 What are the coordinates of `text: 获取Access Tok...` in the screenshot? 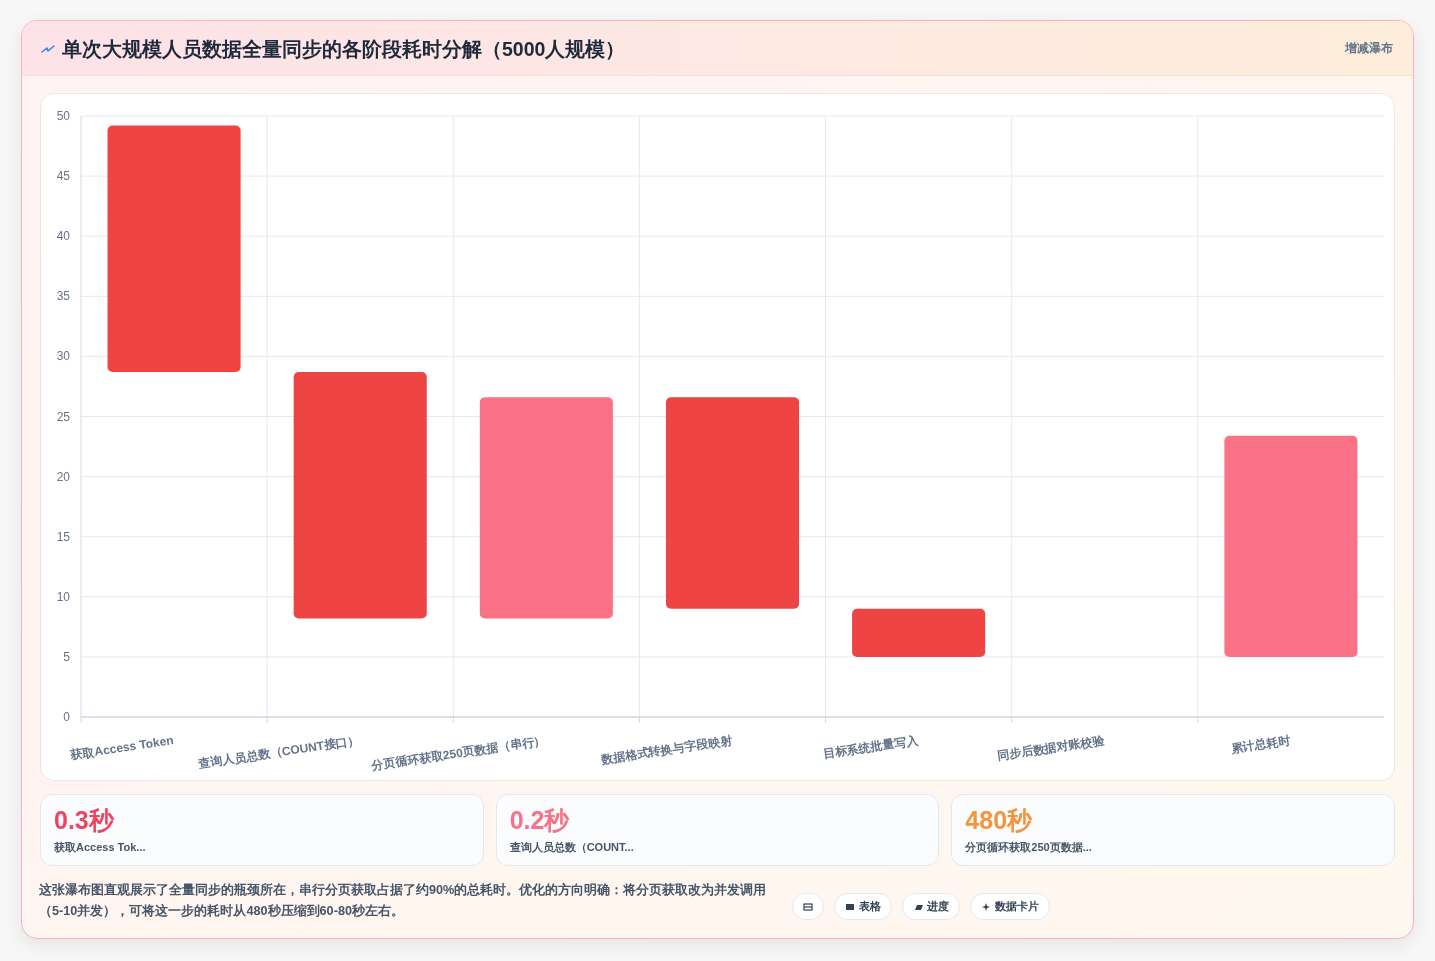 It's located at (100, 847).